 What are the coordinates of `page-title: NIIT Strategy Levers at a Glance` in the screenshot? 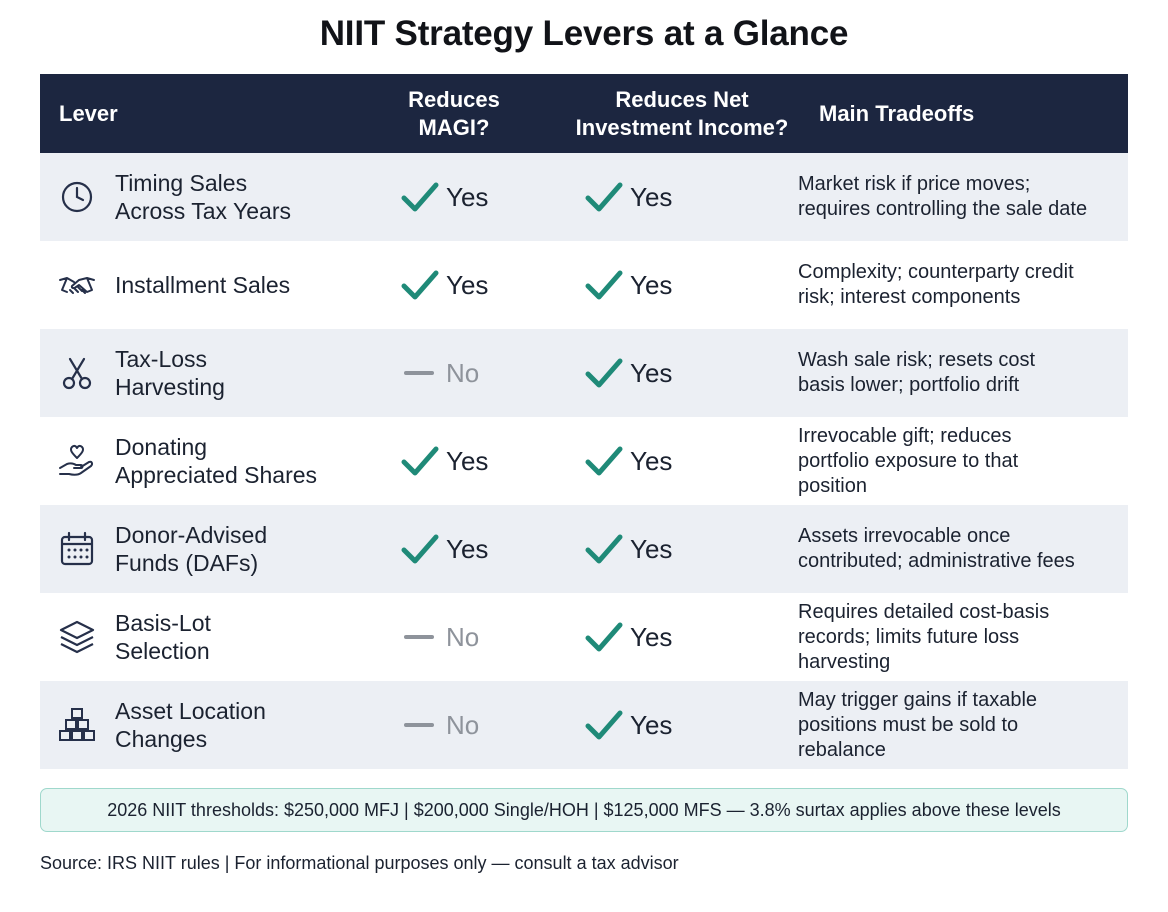 It's located at (584, 33).